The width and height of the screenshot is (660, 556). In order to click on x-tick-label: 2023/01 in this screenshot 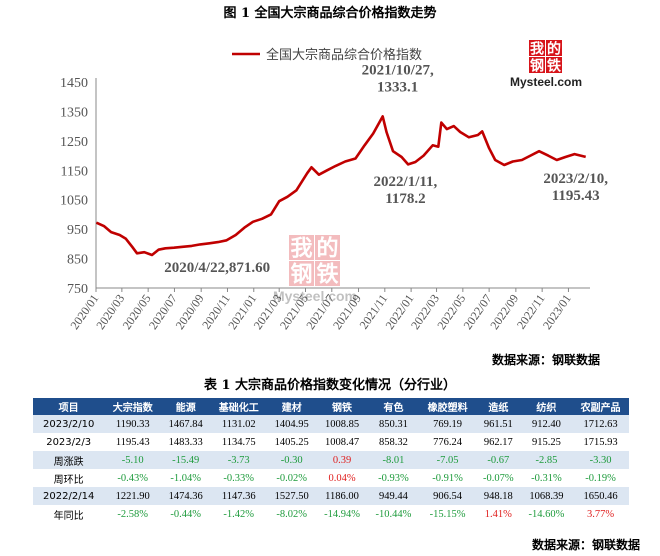, I will do `click(557, 312)`.